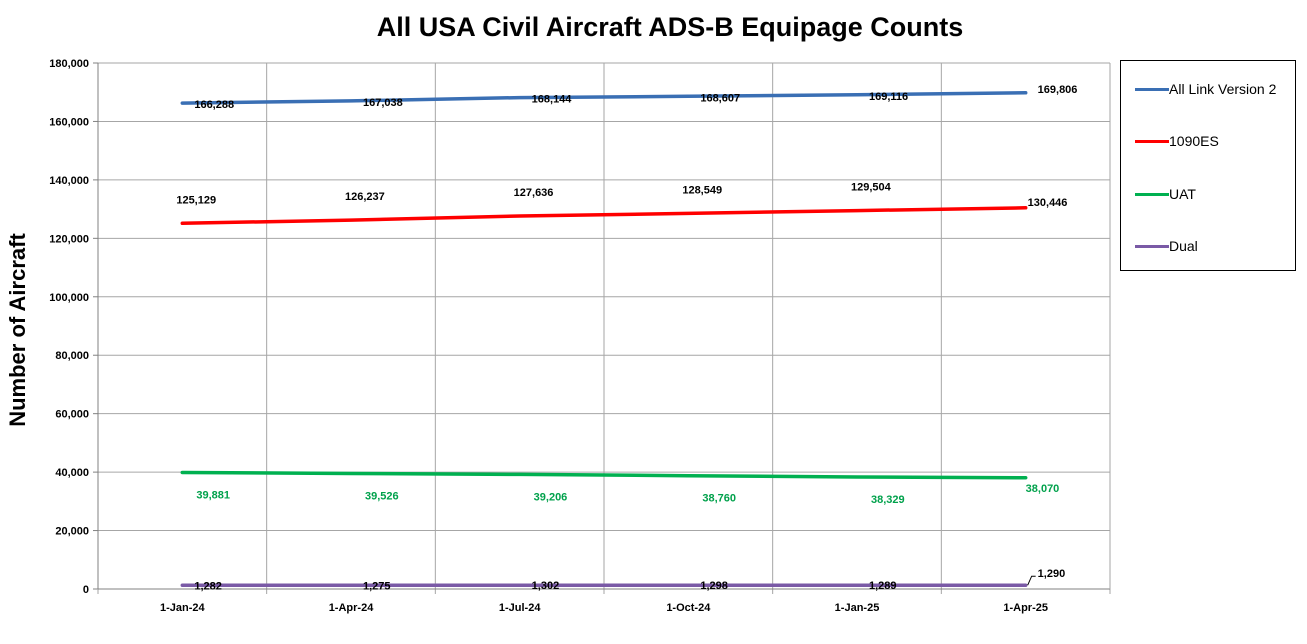 This screenshot has width=1307, height=644. Describe the element at coordinates (688, 608) in the screenshot. I see `x-tick-label: 1-Oct-24` at that location.